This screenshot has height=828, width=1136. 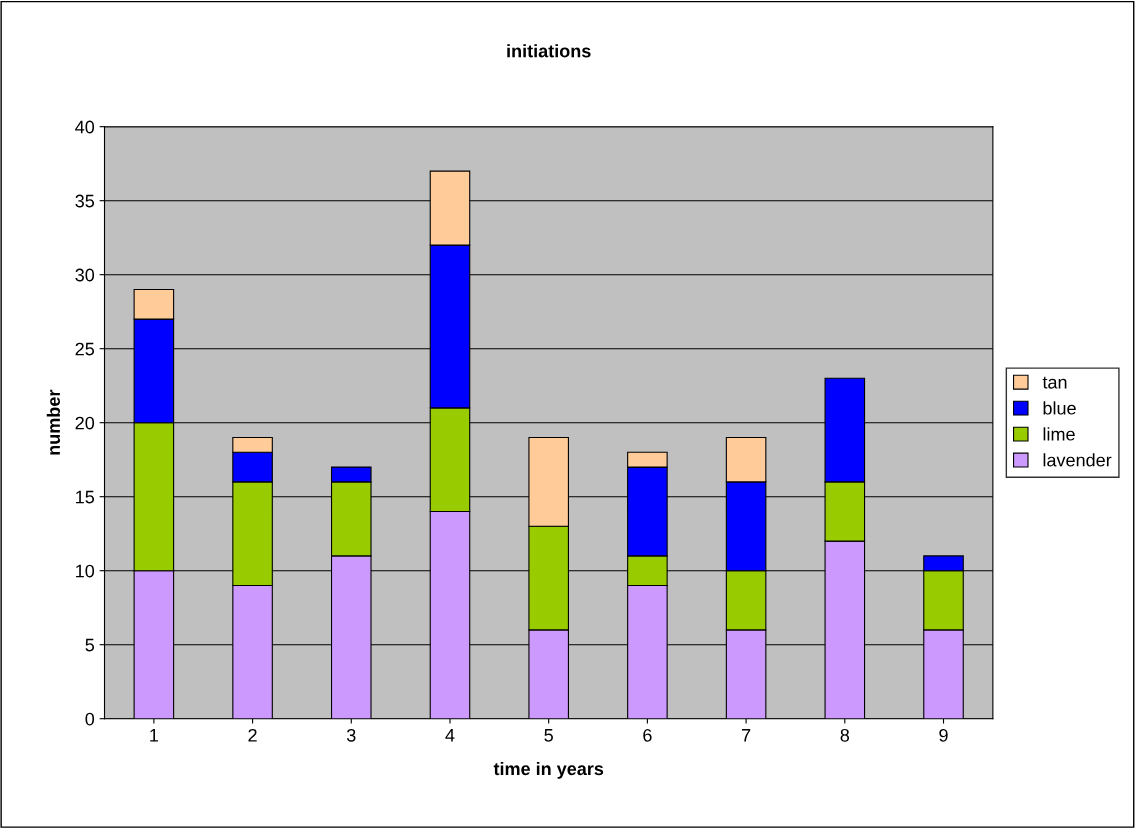 What do you see at coordinates (154, 735) in the screenshot?
I see `x-tick-label: 1` at bounding box center [154, 735].